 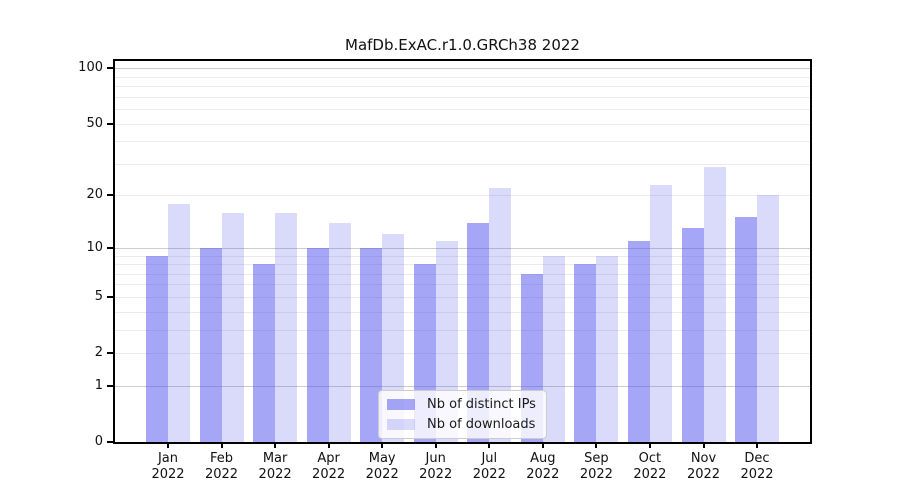 What do you see at coordinates (94, 123) in the screenshot?
I see `y-tick-label: 50` at bounding box center [94, 123].